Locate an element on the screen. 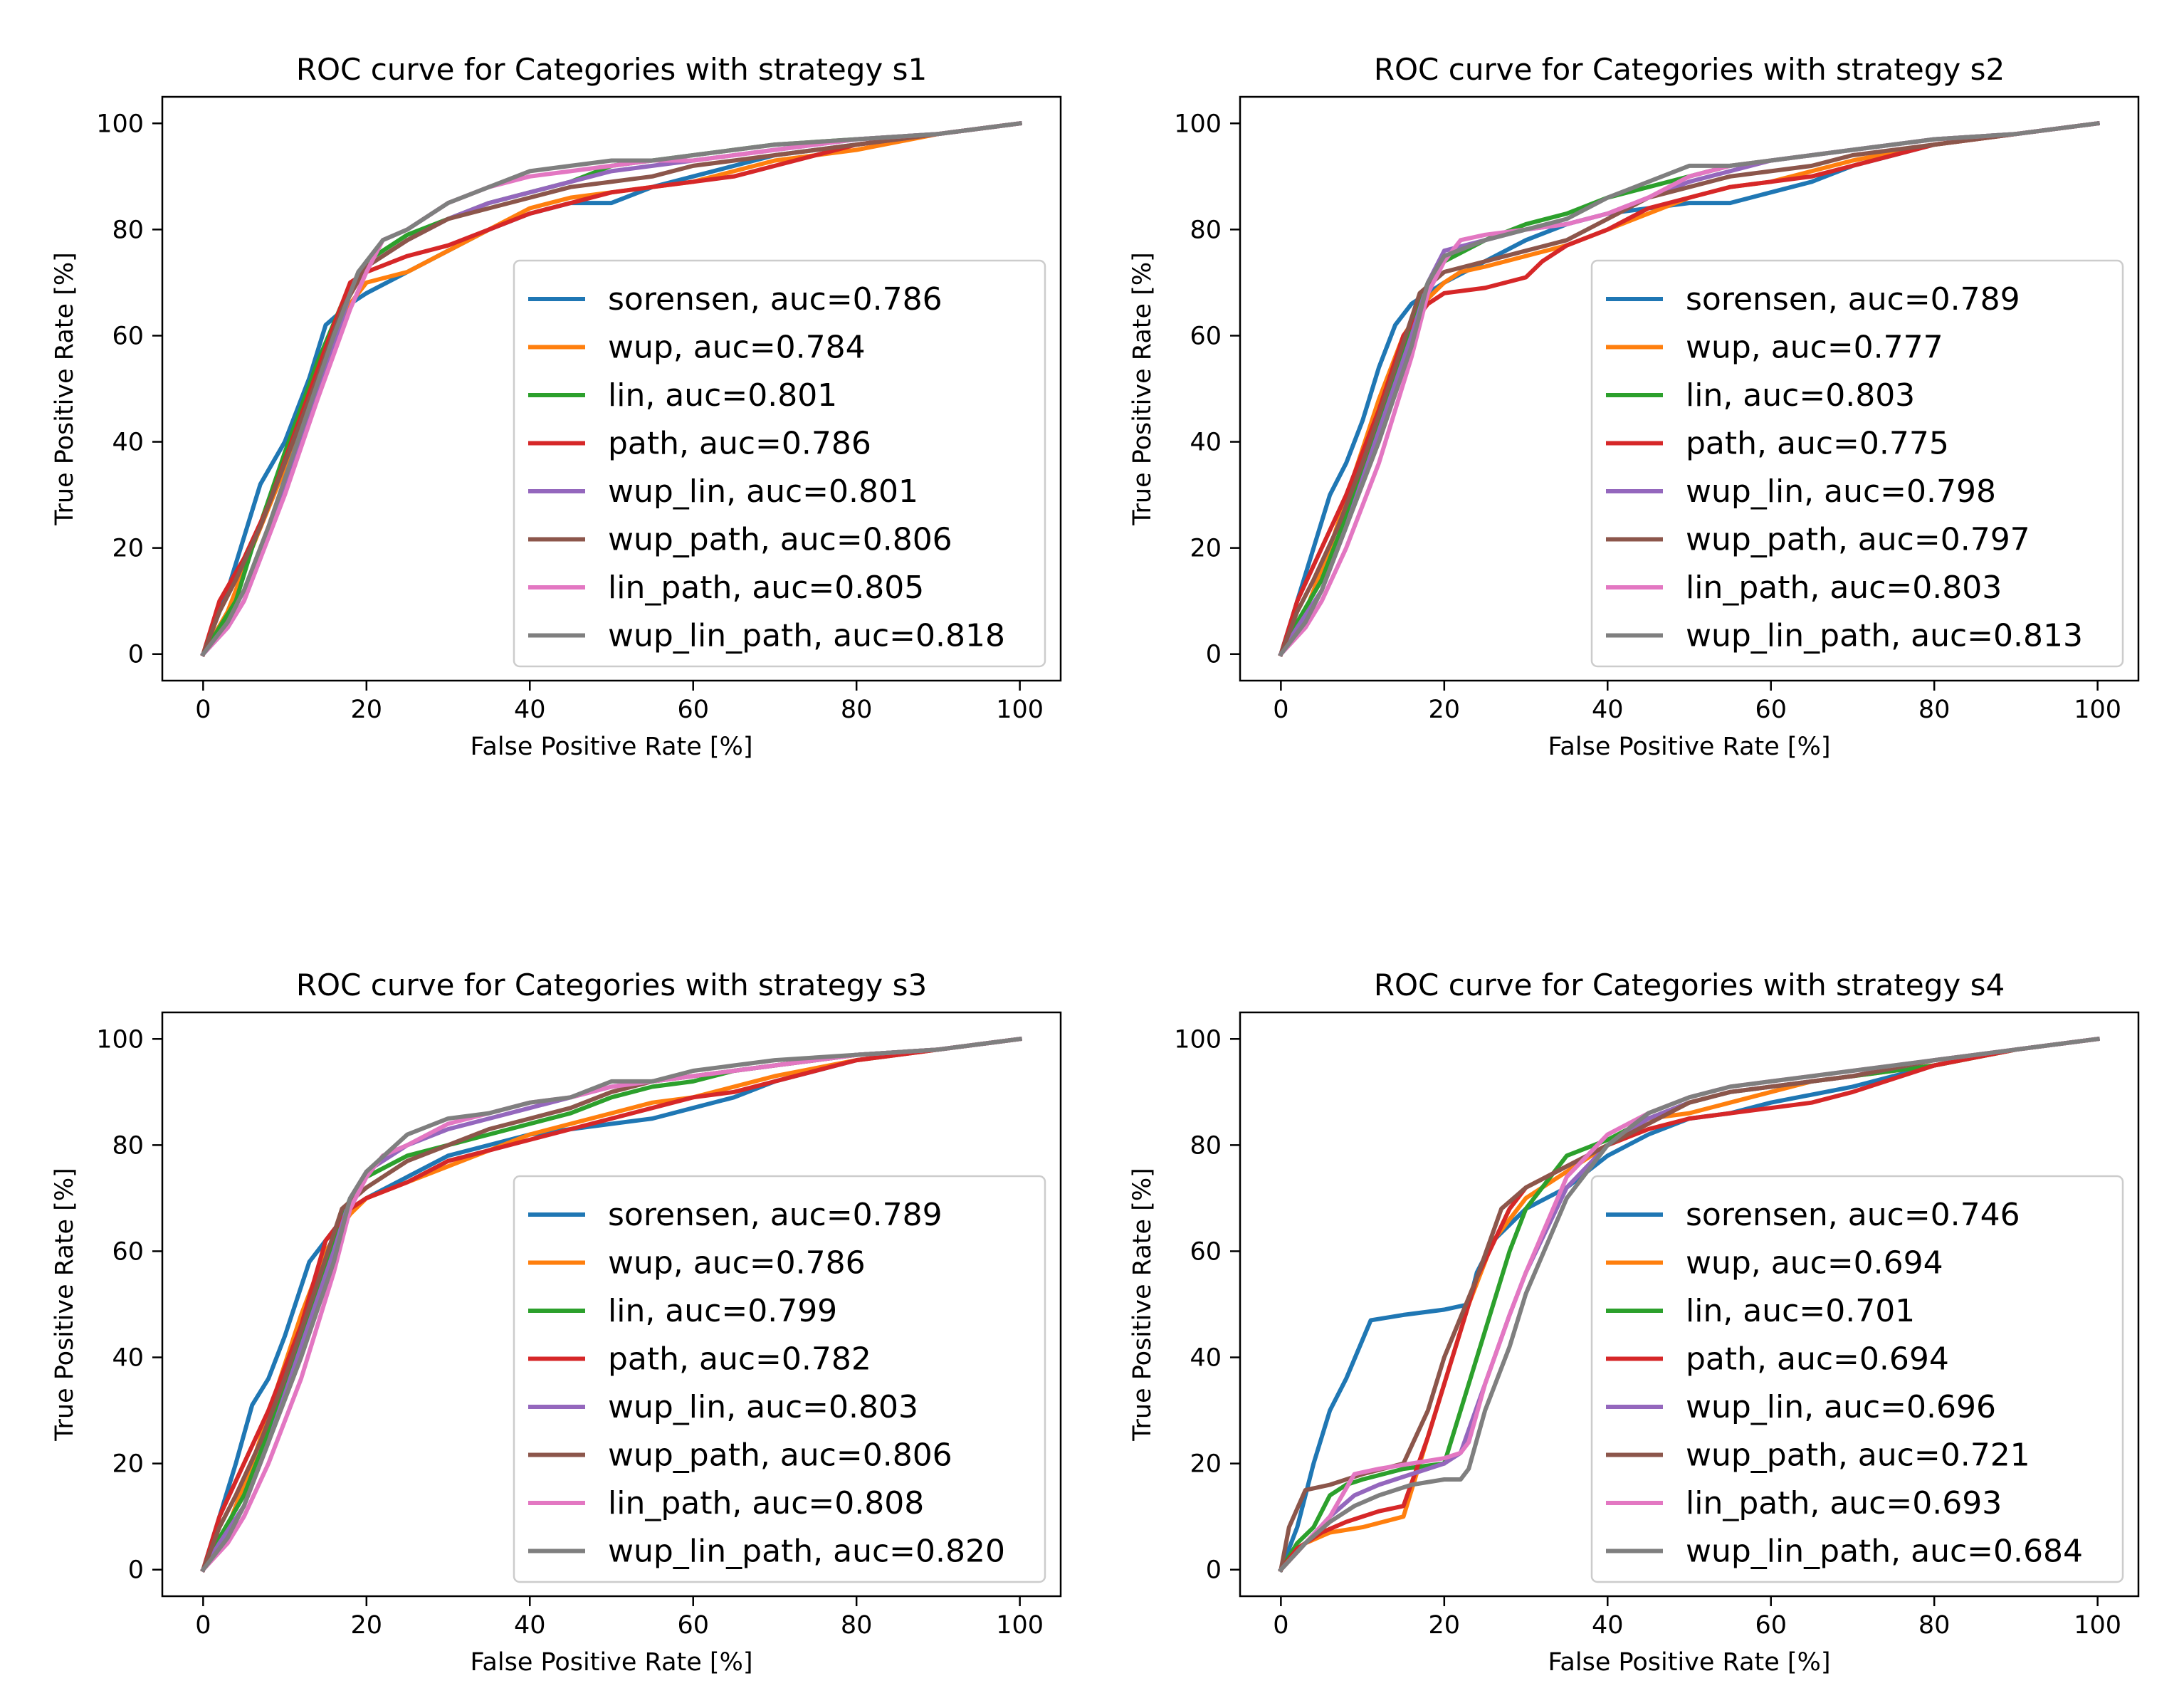 This screenshot has height=1703, width=2184. legend-label-wup: wup, auc=0.777 is located at coordinates (1814, 348).